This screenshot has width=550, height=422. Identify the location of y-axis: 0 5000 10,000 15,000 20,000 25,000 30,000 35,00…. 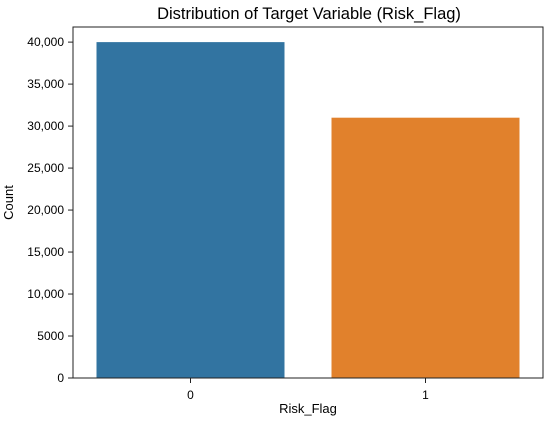
(50, 210).